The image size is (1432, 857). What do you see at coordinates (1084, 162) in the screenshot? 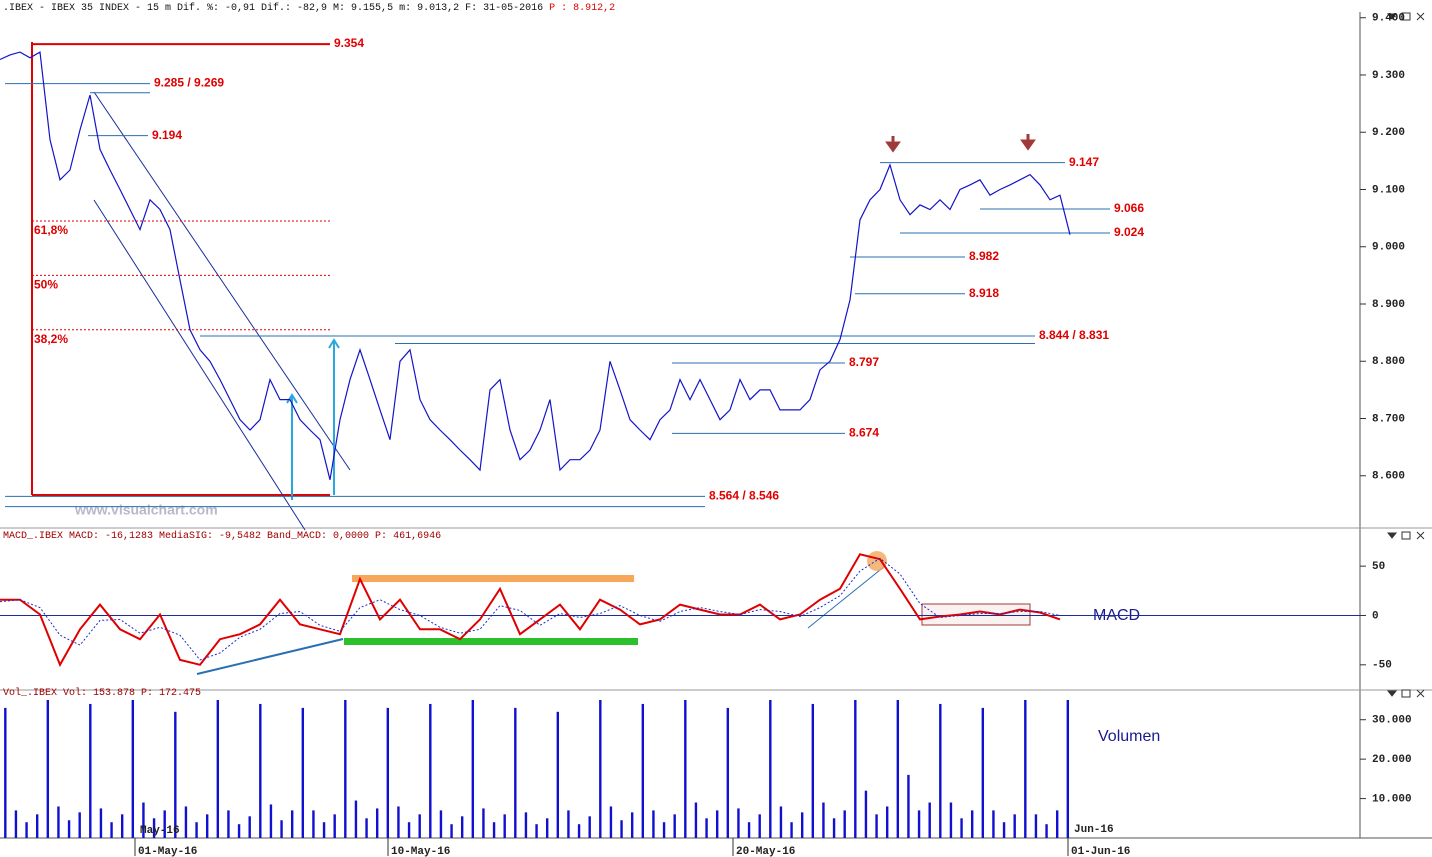
I see `level-label: 9.147` at bounding box center [1084, 162].